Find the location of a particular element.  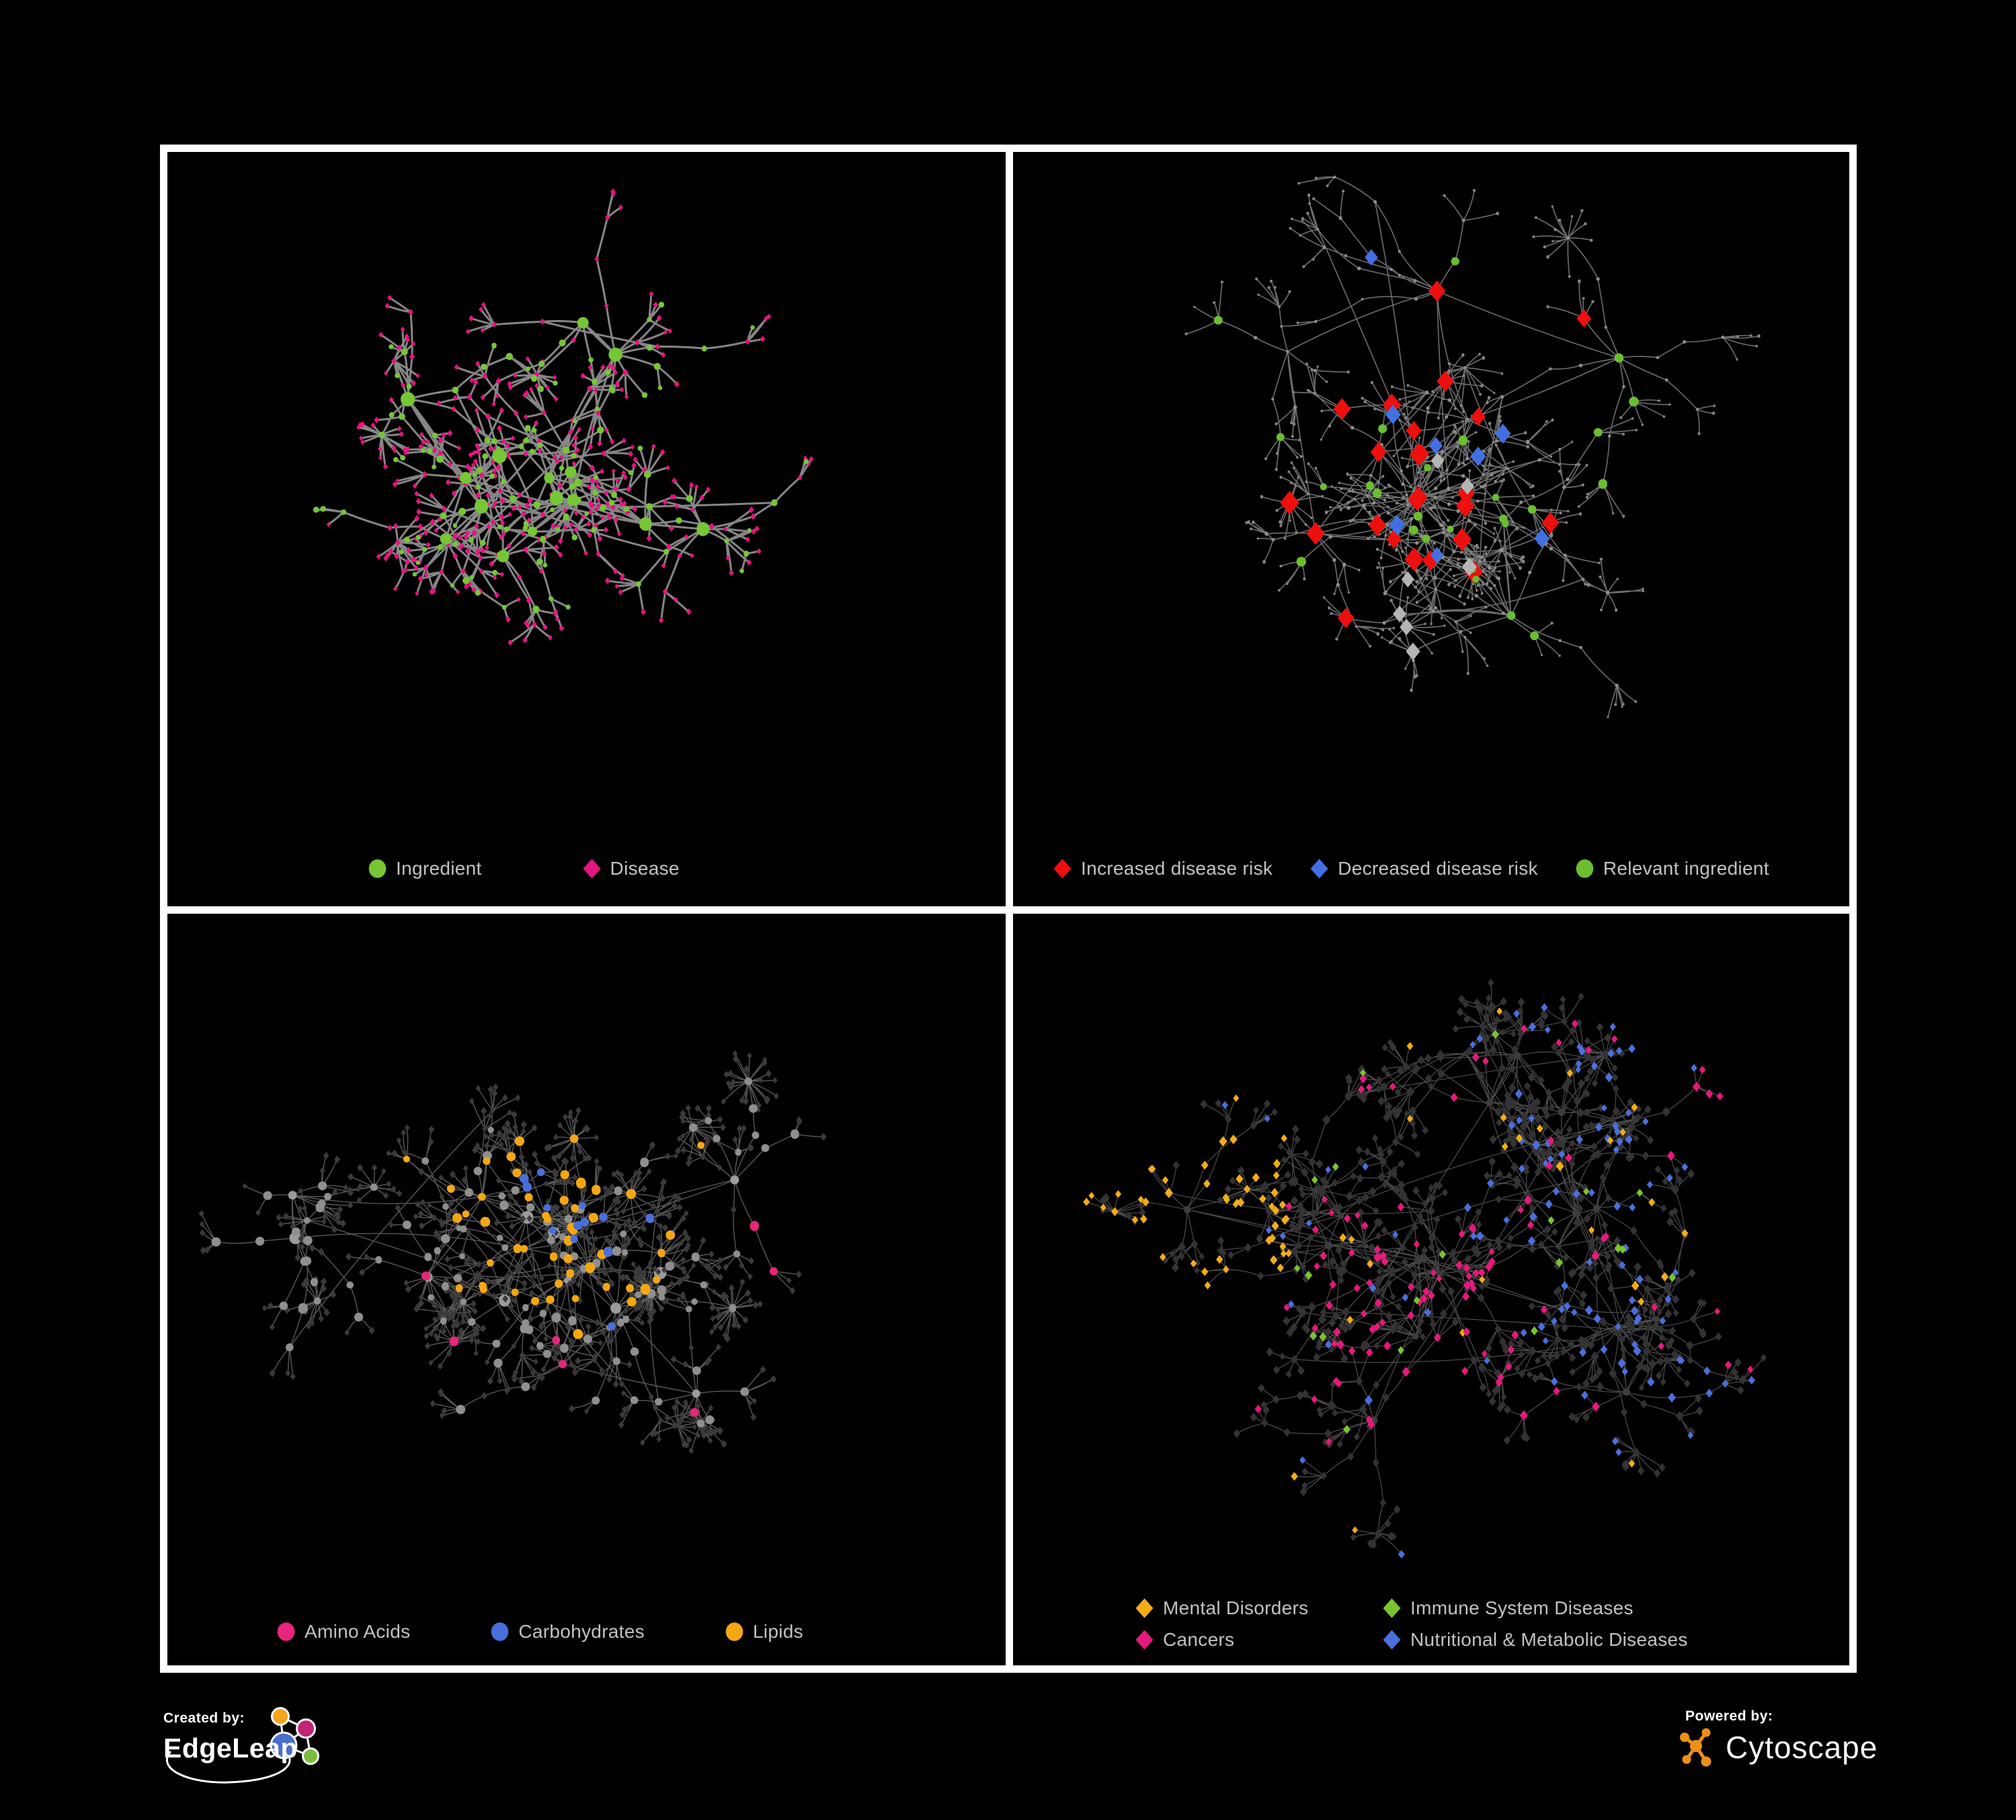

legend-item-immune-system-diseases: Immune System Diseases is located at coordinates (1508, 1608).